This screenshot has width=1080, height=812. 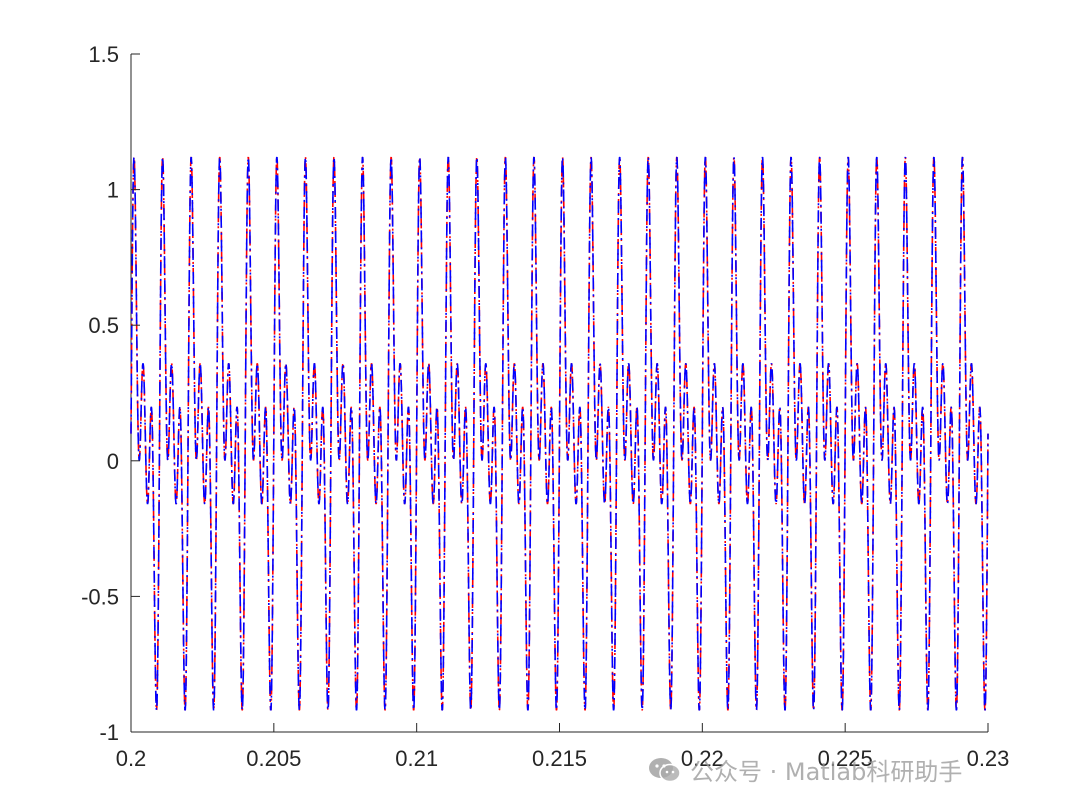 What do you see at coordinates (103, 54) in the screenshot?
I see `y-tick-label: 1.5` at bounding box center [103, 54].